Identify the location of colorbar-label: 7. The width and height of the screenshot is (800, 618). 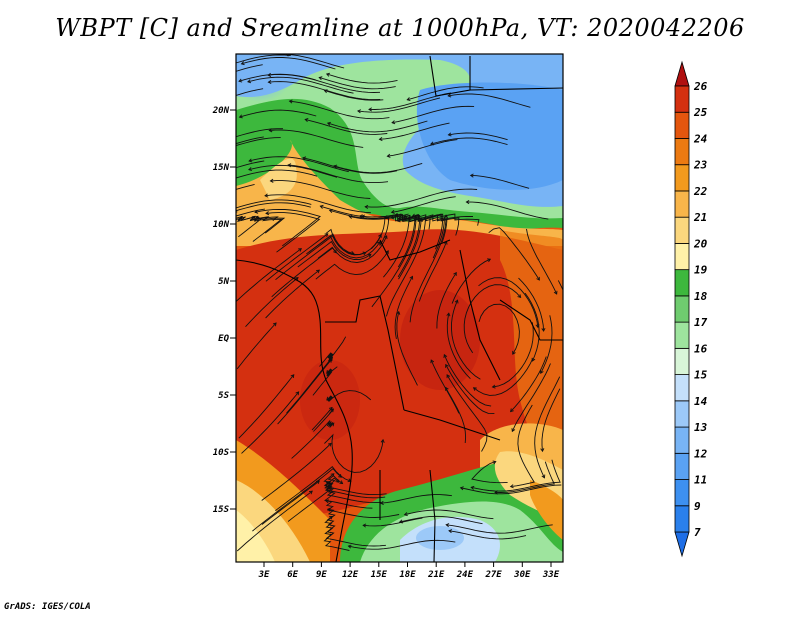
(697, 532).